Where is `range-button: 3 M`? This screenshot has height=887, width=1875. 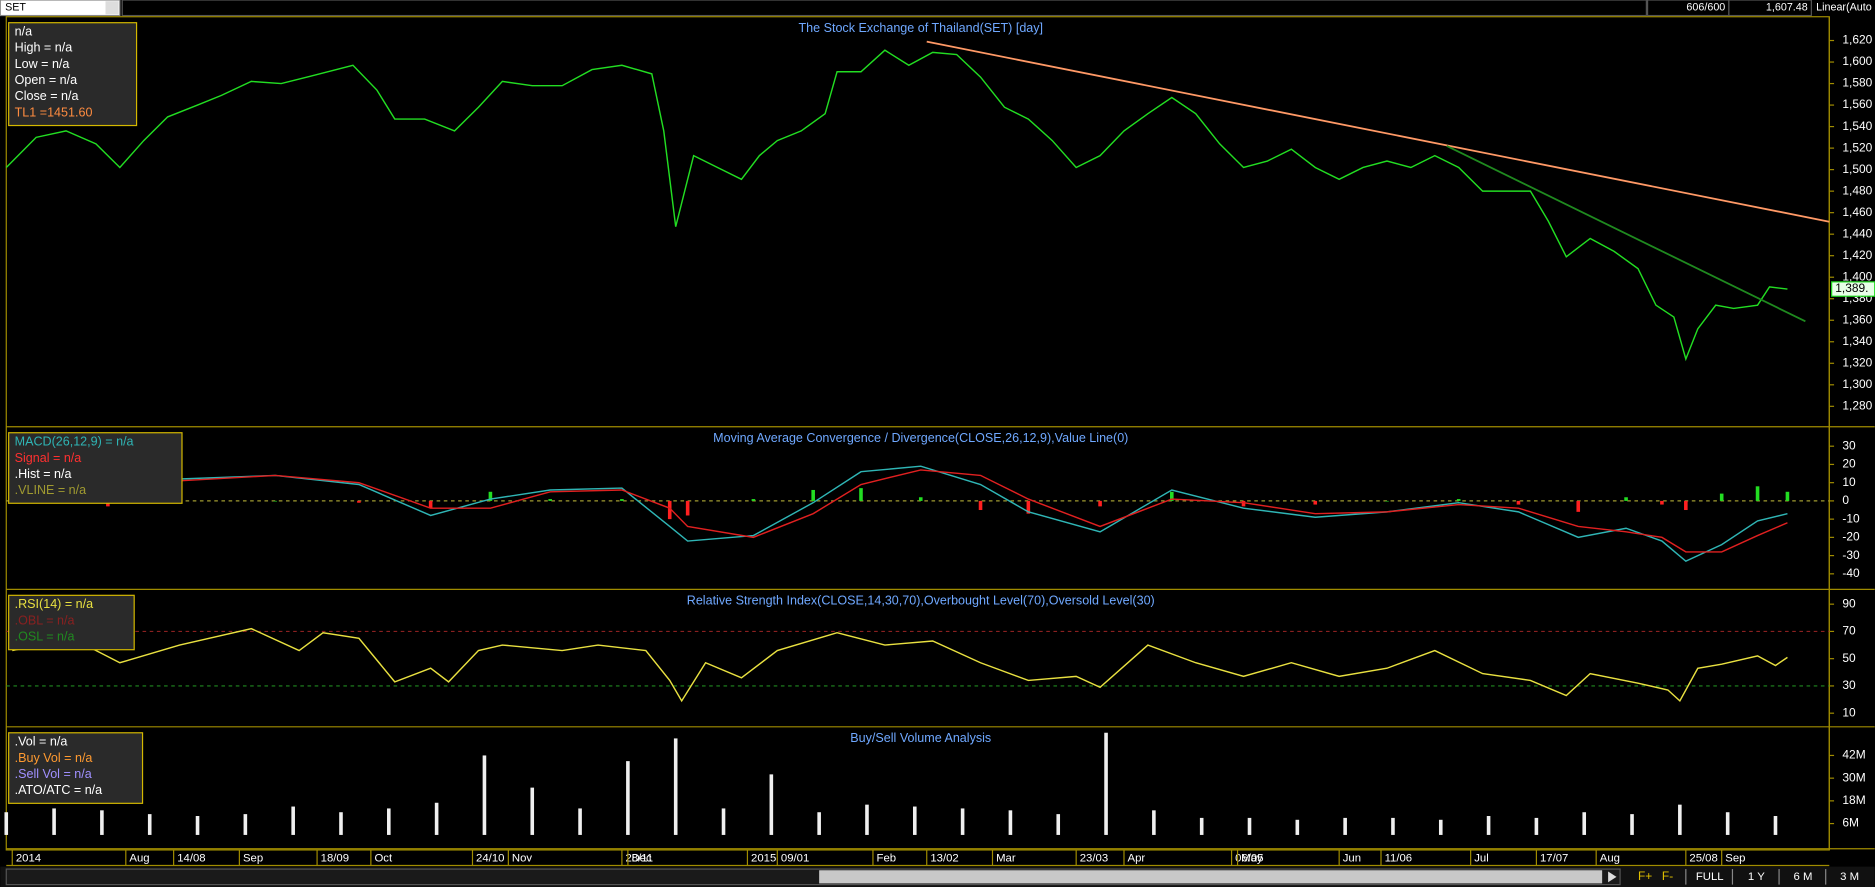
range-button: 3 M is located at coordinates (1849, 877).